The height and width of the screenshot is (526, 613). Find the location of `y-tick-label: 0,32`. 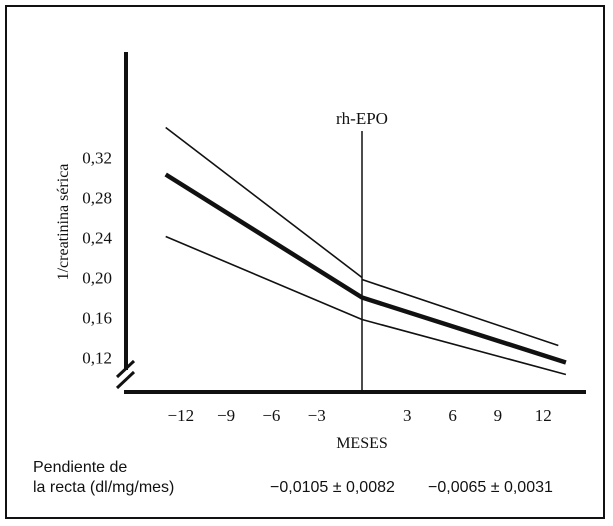

y-tick-label: 0,32 is located at coordinates (97, 158).